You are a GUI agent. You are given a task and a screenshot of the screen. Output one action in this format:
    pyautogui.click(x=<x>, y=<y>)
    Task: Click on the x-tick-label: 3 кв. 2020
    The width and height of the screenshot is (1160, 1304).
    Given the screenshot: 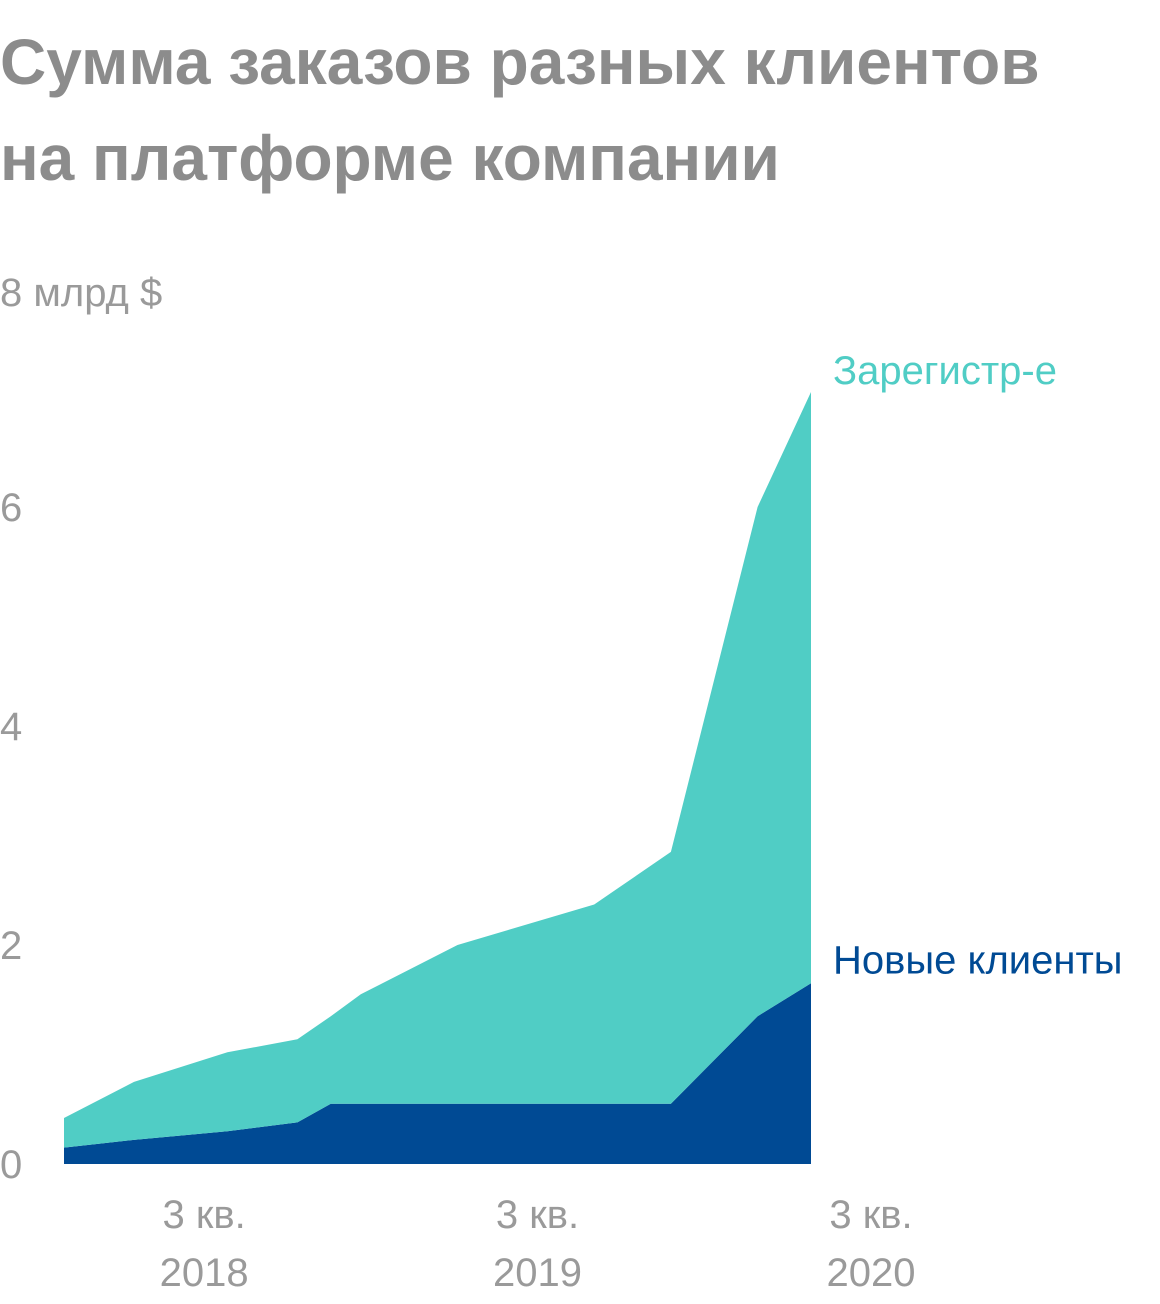 What is the action you would take?
    pyautogui.click(x=871, y=1244)
    